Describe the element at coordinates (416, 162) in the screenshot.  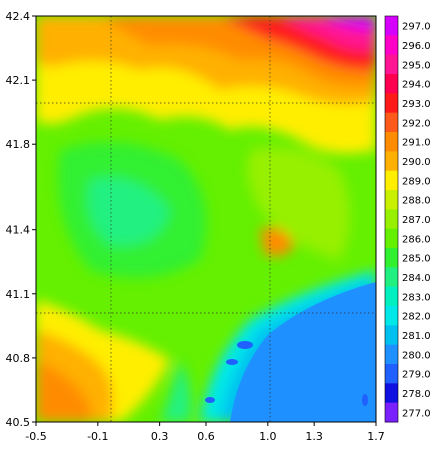
I see `colorbar-label: 290.0` at that location.